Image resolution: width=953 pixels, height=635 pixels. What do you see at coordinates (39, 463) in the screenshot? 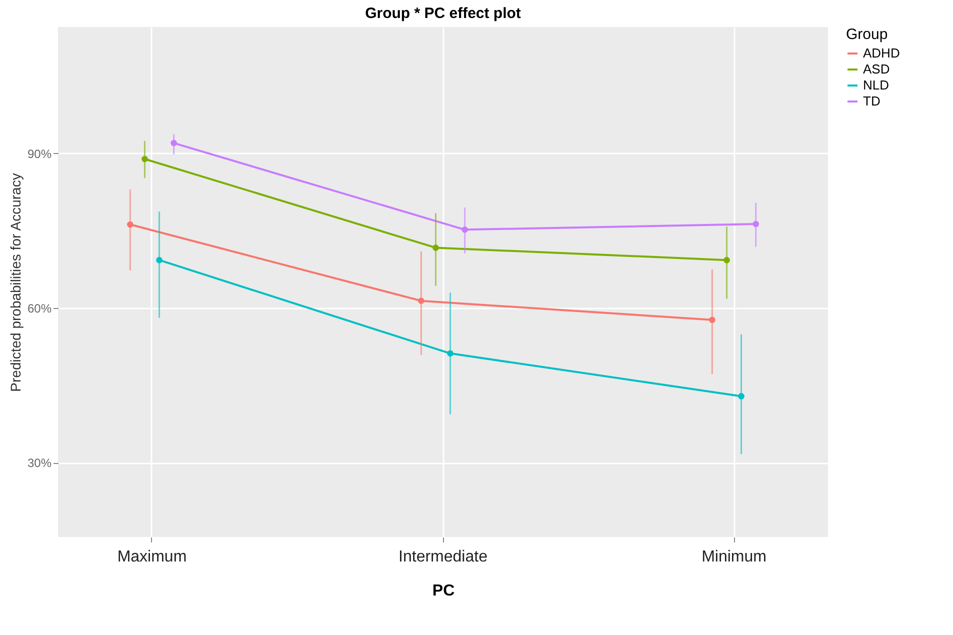
I see `y-tick-label: 30%` at bounding box center [39, 463].